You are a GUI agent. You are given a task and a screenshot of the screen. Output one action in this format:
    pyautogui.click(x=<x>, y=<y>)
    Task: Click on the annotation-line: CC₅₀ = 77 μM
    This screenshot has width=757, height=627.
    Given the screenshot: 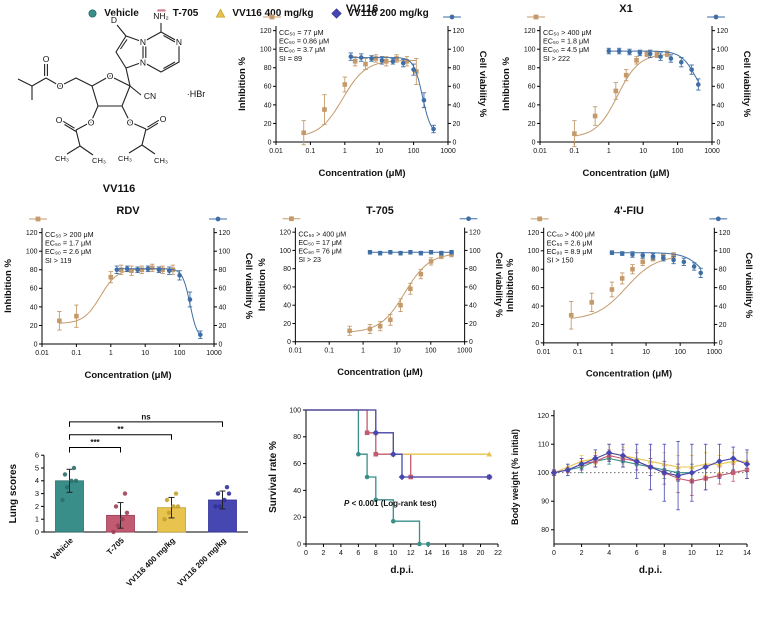 What is the action you would take?
    pyautogui.click(x=301, y=32)
    